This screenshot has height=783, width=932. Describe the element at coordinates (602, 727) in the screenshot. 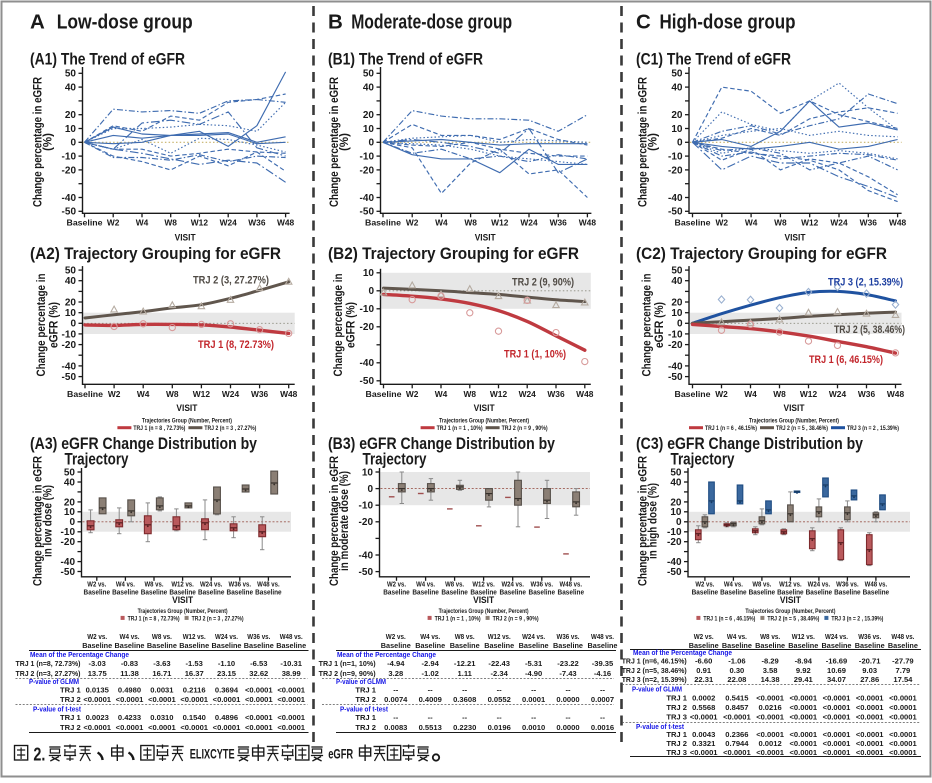

I see `svg-text: 0.0016` at that location.